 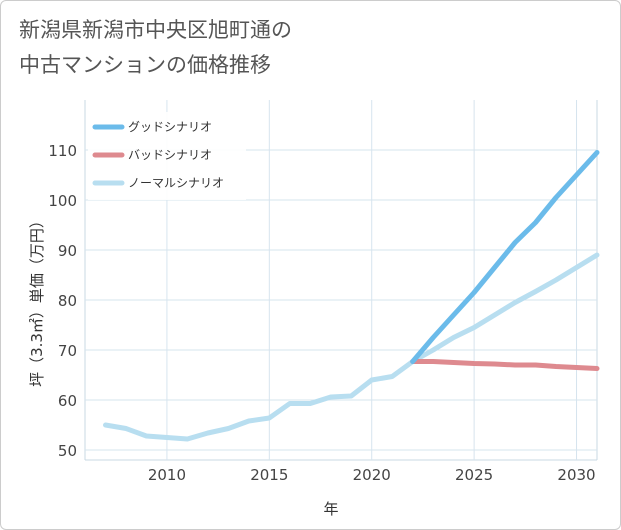 I want to click on y-tick-label: 60, so click(x=67, y=401).